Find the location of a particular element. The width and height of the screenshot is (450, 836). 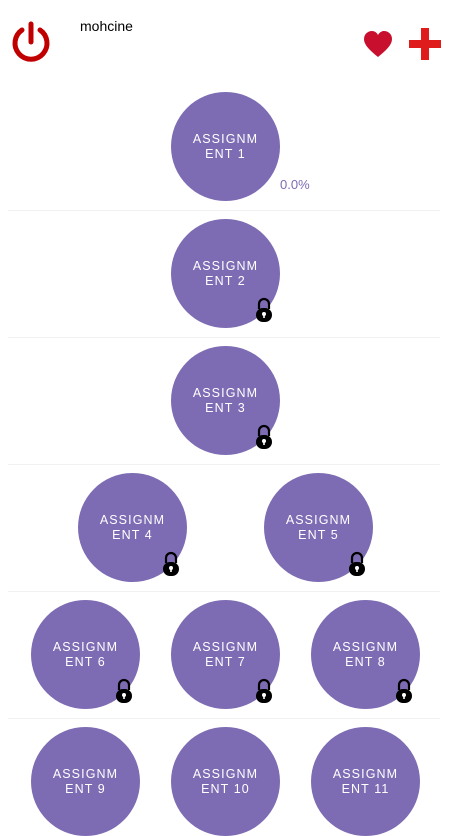

assignment-label: ASSIGNMENT 7 is located at coordinates (225, 654).